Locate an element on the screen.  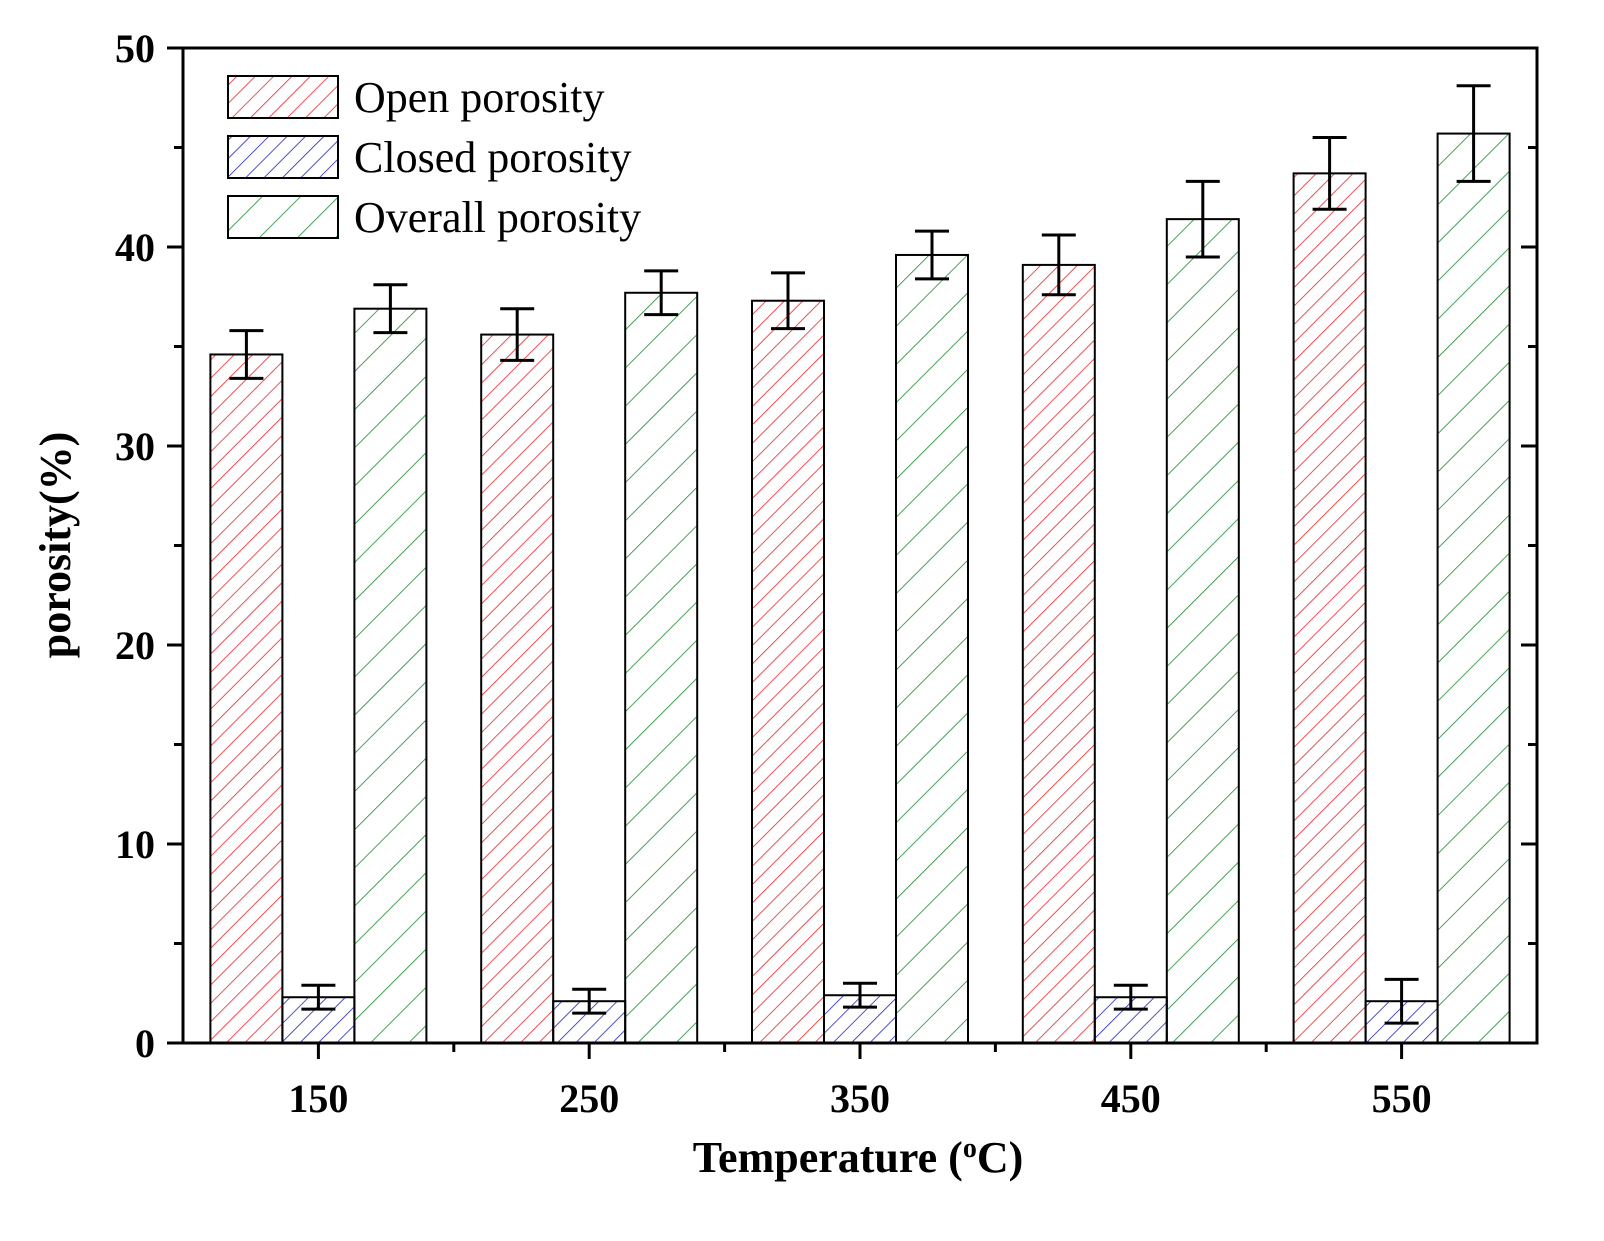
legend-swatch-overall-porosity is located at coordinates (283, 217).